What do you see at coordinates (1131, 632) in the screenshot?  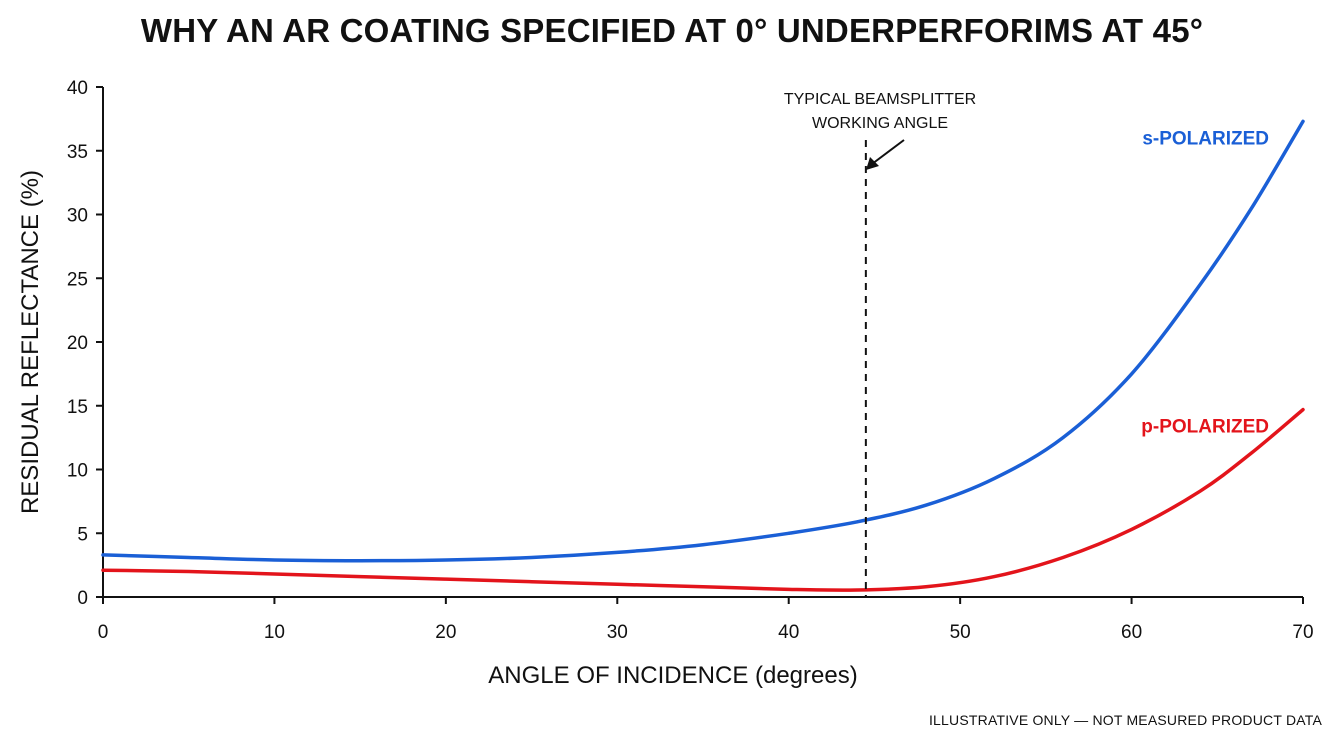 I see `x-tick-label: 60` at bounding box center [1131, 632].